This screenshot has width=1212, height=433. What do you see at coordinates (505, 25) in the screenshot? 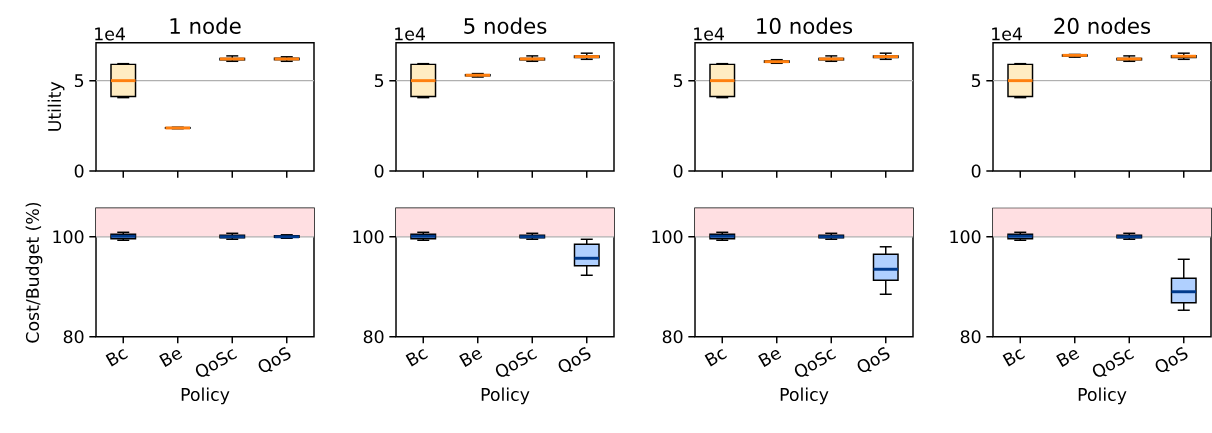
I see `chart-title: 5 nodes` at bounding box center [505, 25].